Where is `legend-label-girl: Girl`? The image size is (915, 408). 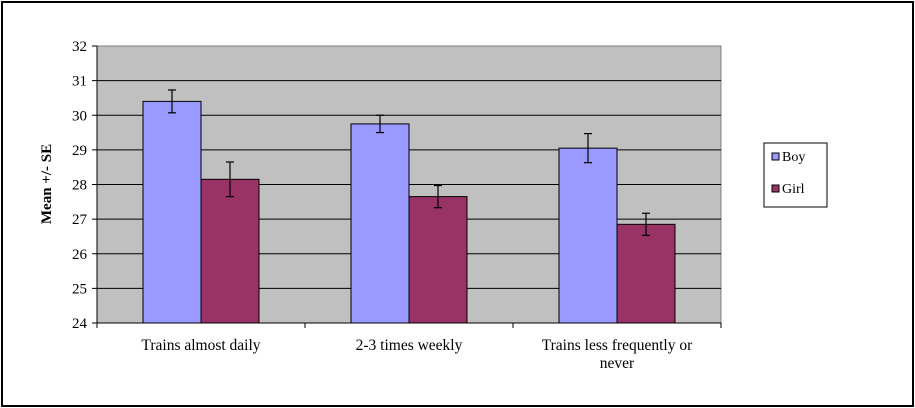
legend-label-girl: Girl is located at coordinates (793, 189).